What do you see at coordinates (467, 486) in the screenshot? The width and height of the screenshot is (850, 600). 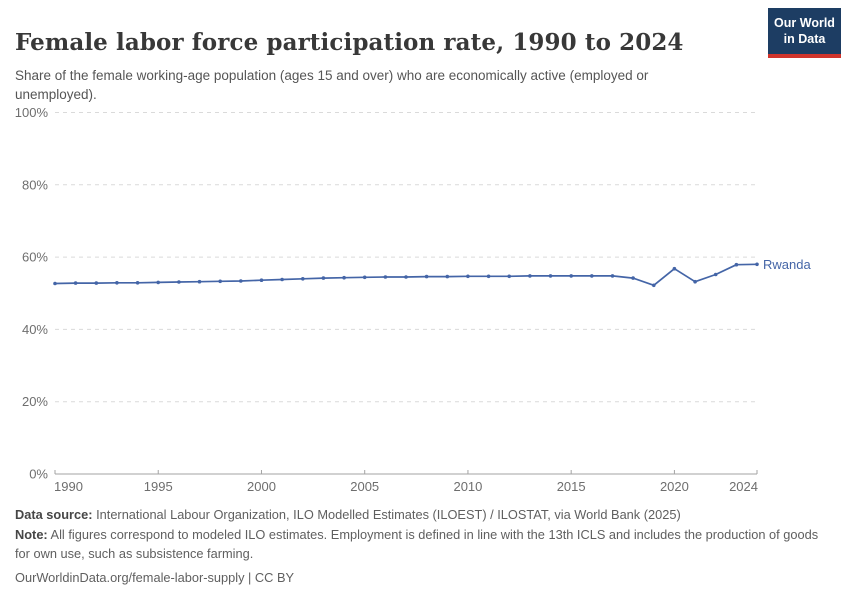 I see `x-tick-label: 2010` at bounding box center [467, 486].